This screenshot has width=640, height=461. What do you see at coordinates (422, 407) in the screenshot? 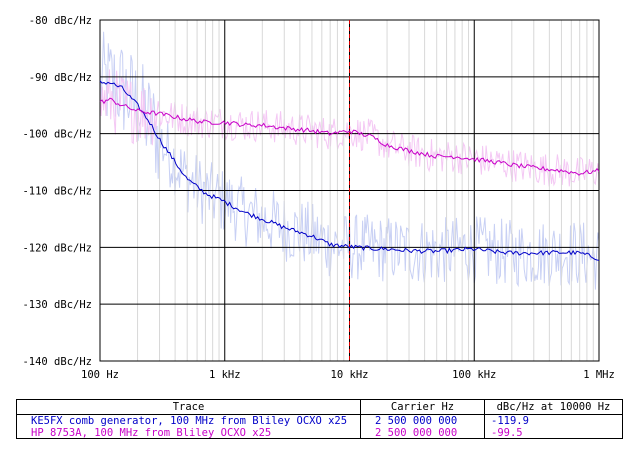
I see `legend-header-carrier: Carrier Hz` at bounding box center [422, 407].